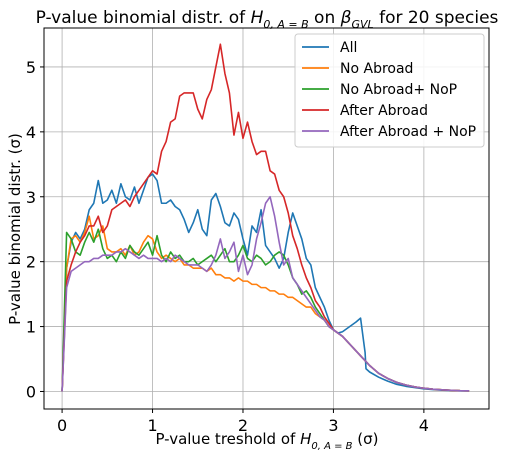 The image size is (514, 450). What do you see at coordinates (31, 262) in the screenshot?
I see `y-tick-label: 2` at bounding box center [31, 262].